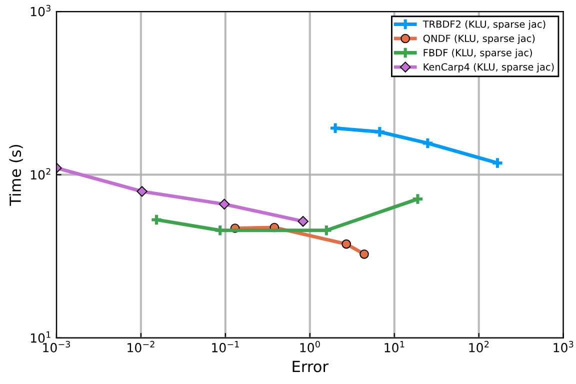 The width and height of the screenshot is (576, 384). Describe the element at coordinates (479, 39) in the screenshot. I see `legend-label: QNDF (KLU, sparse jac)` at that location.